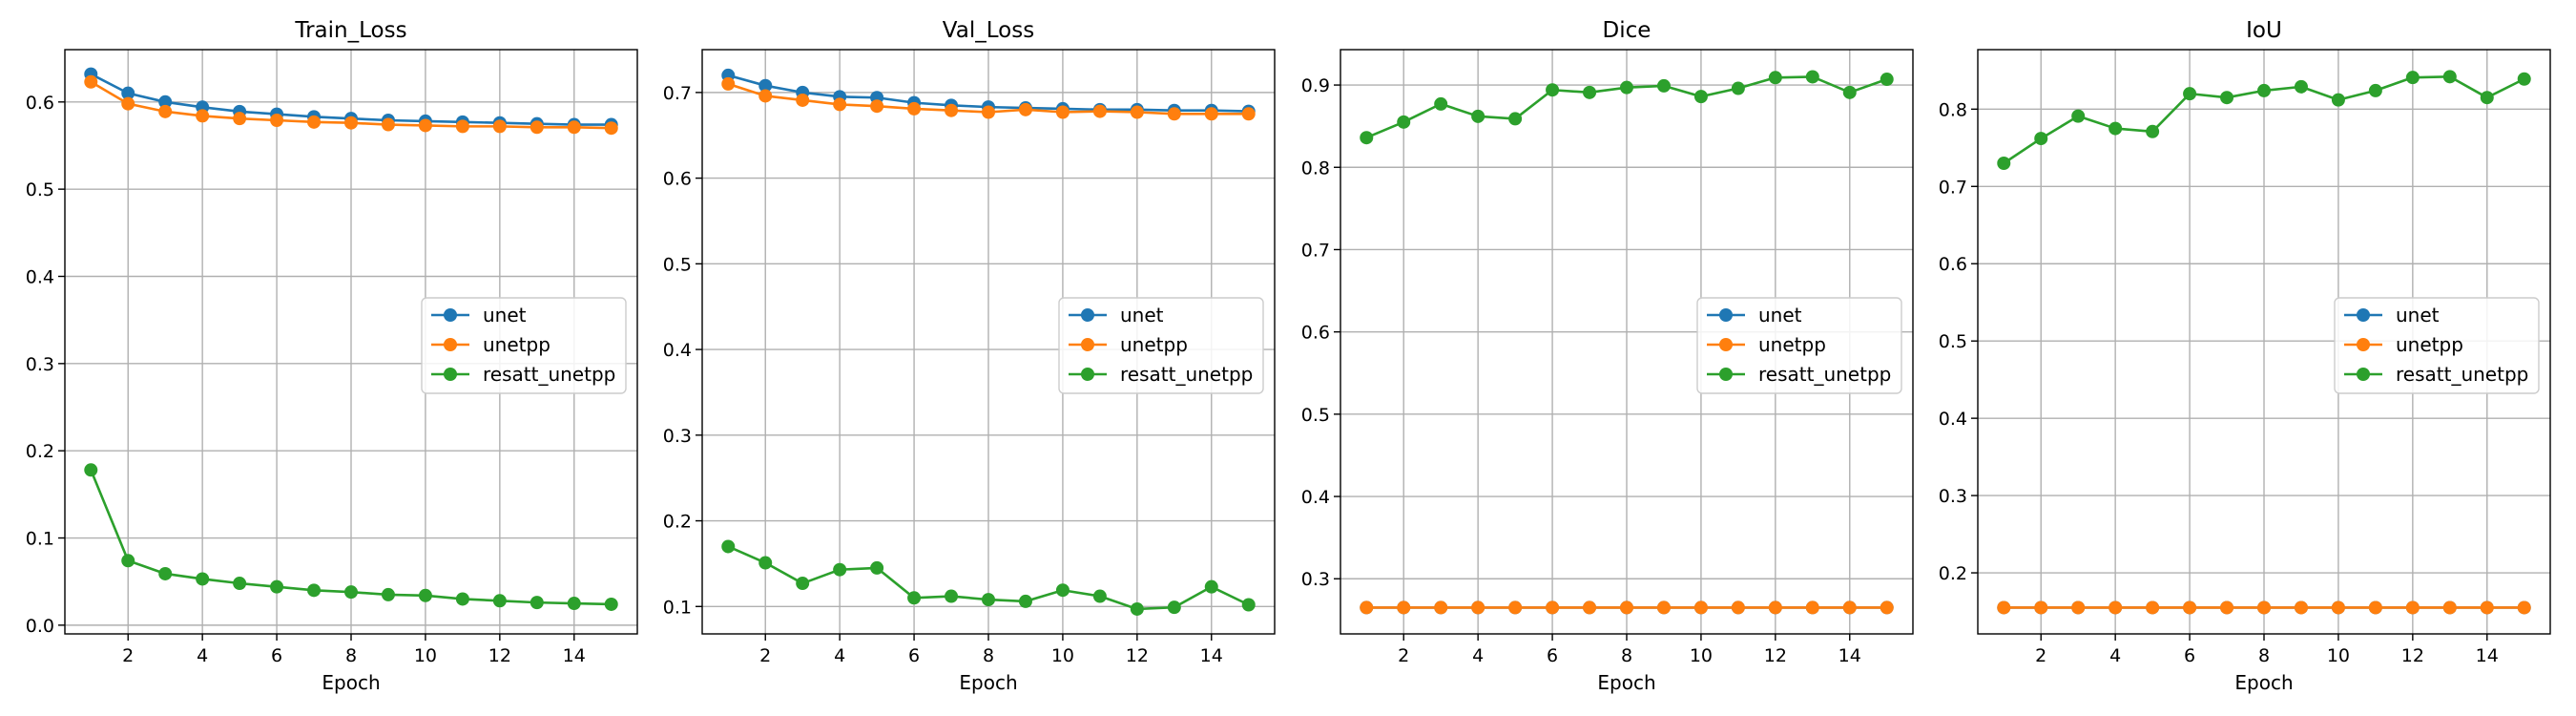 The image size is (2576, 716). I want to click on data-point-unet, so click(765, 85).